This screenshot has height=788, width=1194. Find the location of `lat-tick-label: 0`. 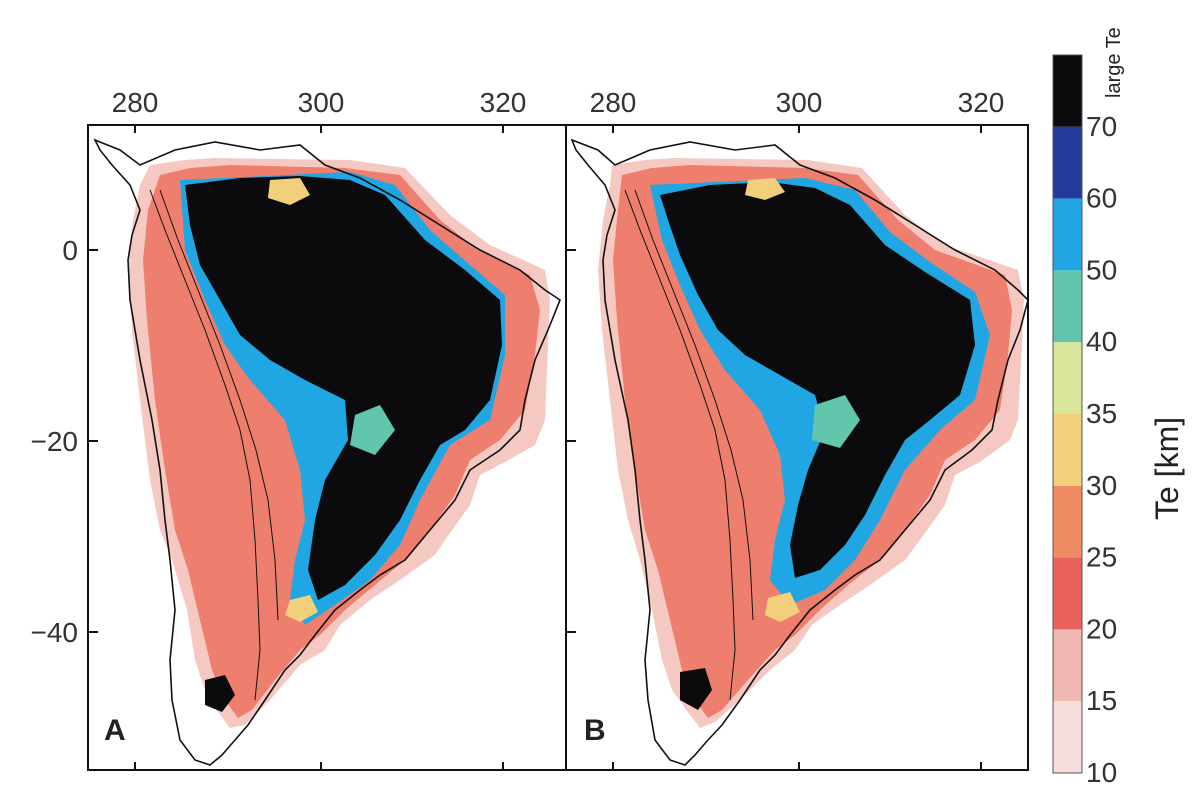

lat-tick-label: 0 is located at coordinates (70, 250).